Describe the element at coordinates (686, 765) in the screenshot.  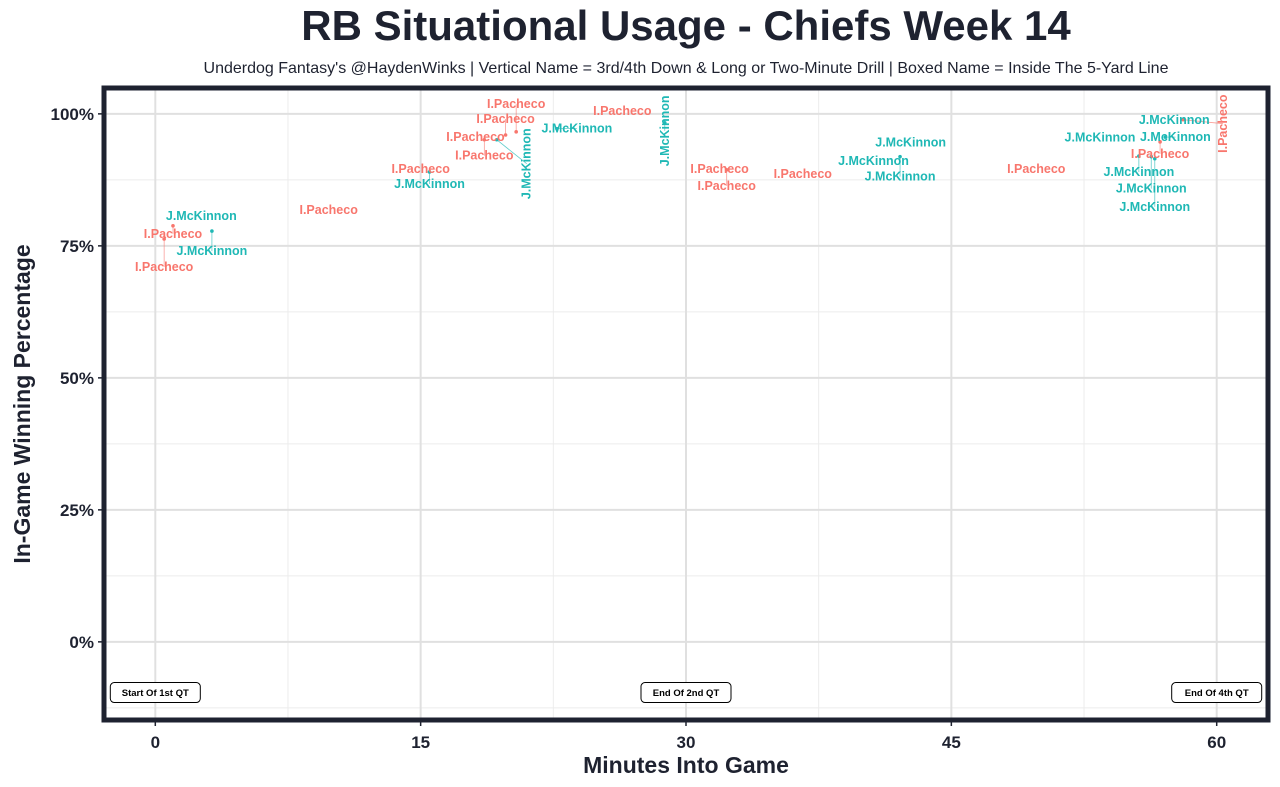
I see `x-axis-title: Minutes Into Game` at that location.